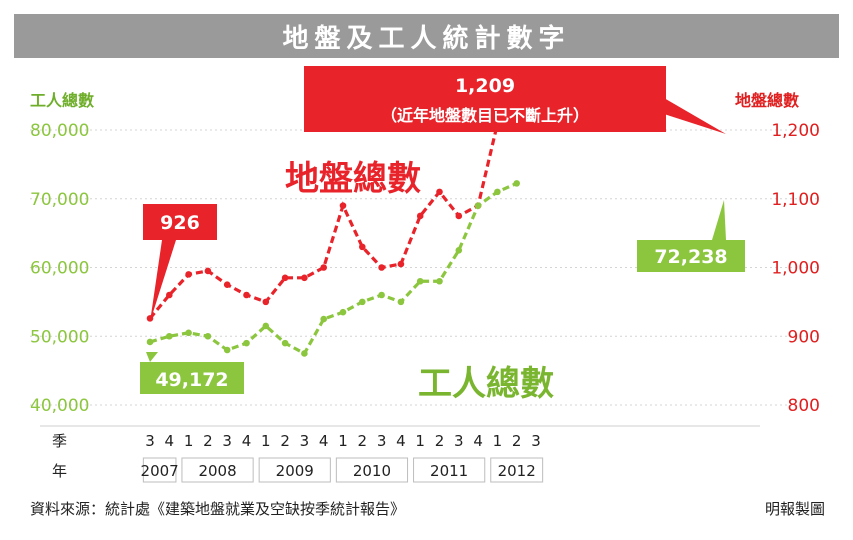 The height and width of the screenshot is (540, 853). I want to click on left-axis-title: 工人總數, so click(62, 100).